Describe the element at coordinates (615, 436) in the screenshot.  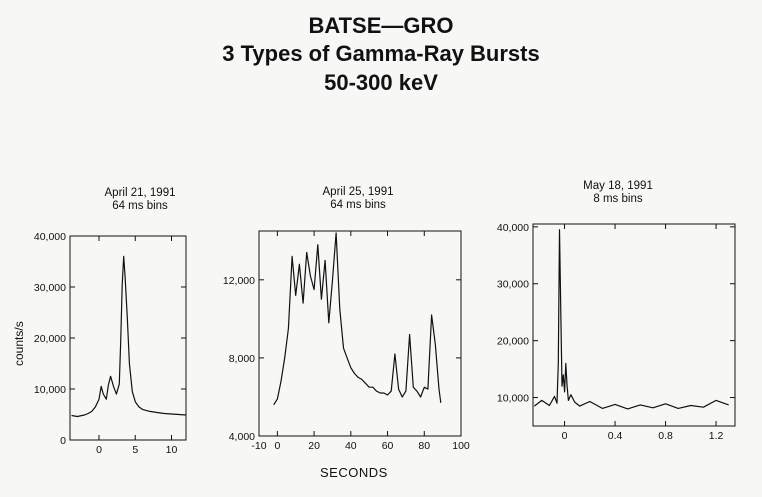
I see `x-tick-label: 0.4` at that location.